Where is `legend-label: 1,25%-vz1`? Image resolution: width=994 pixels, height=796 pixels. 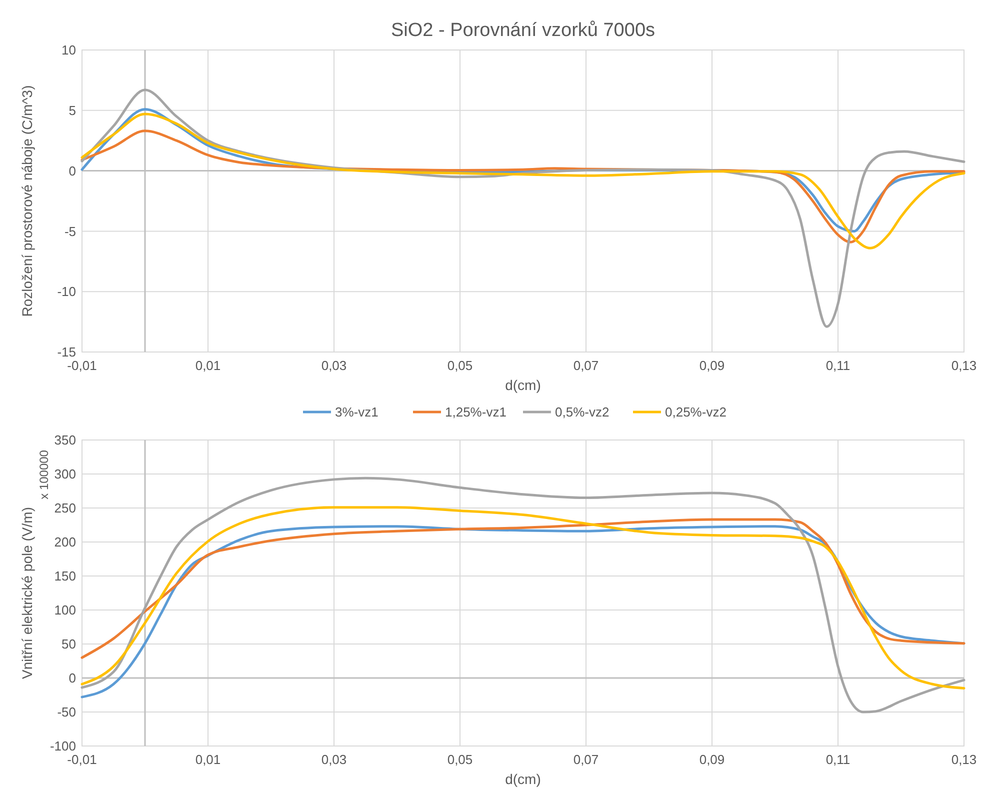
legend-label: 1,25%-vz1 is located at coordinates (475, 412).